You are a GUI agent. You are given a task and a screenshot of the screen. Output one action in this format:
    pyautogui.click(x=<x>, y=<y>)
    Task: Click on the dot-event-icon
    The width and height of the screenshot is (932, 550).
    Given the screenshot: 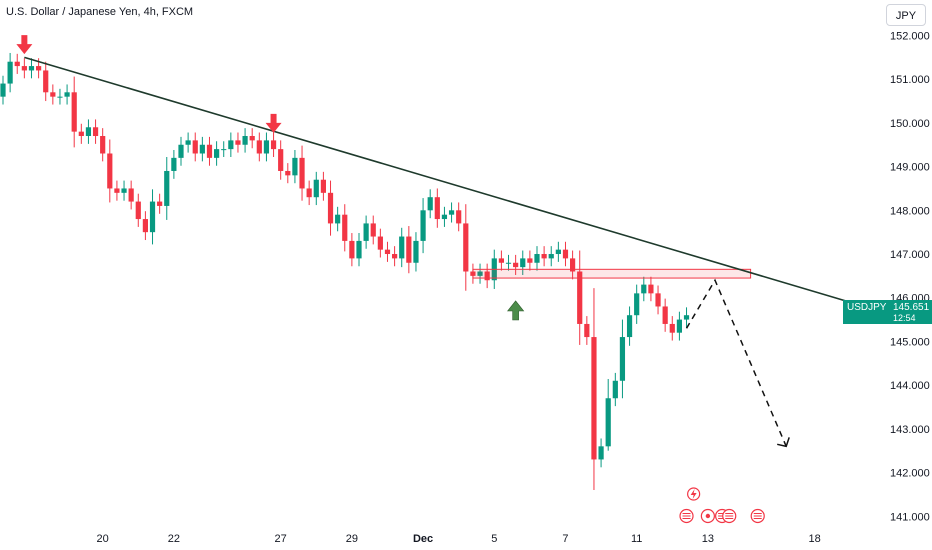 What is the action you would take?
    pyautogui.click(x=707, y=516)
    